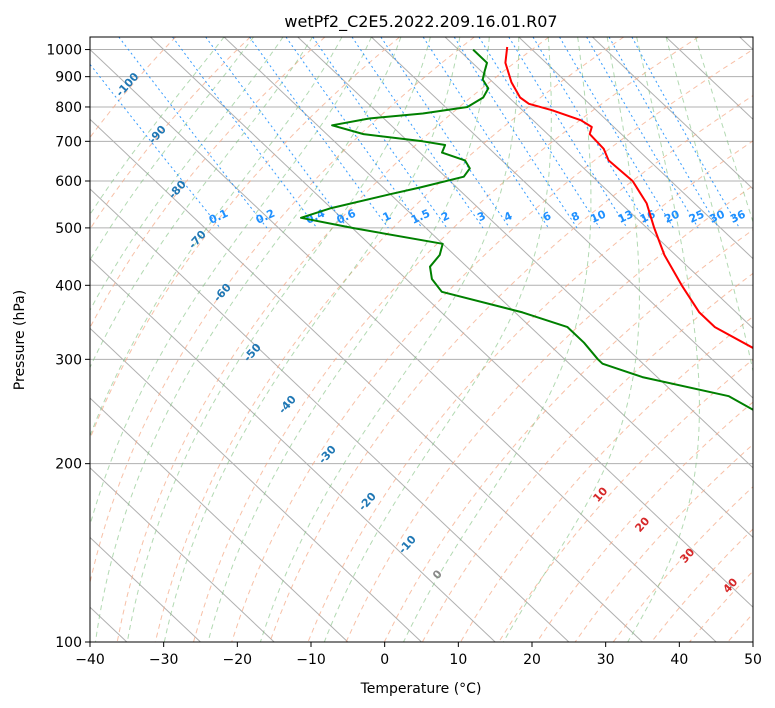 This screenshot has height=708, width=775. Describe the element at coordinates (311, 660) in the screenshot. I see `x-tick-label: −10` at that location.